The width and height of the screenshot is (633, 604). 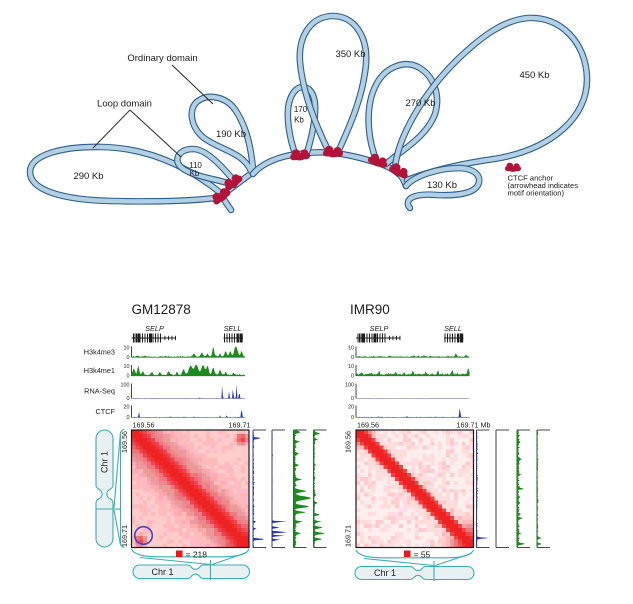 What do you see at coordinates (301, 109) in the screenshot?
I see `svg-text: 170` at bounding box center [301, 109].